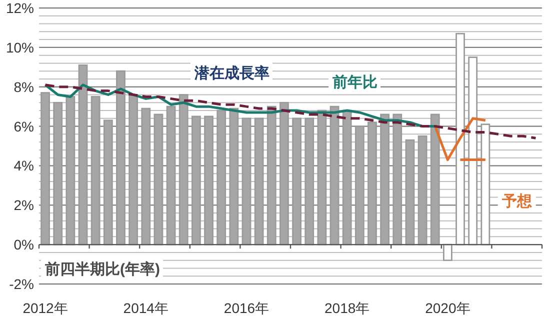 This screenshot has height=324, width=550. Describe the element at coordinates (247, 308) in the screenshot. I see `x-tick-label: 2016年` at that location.